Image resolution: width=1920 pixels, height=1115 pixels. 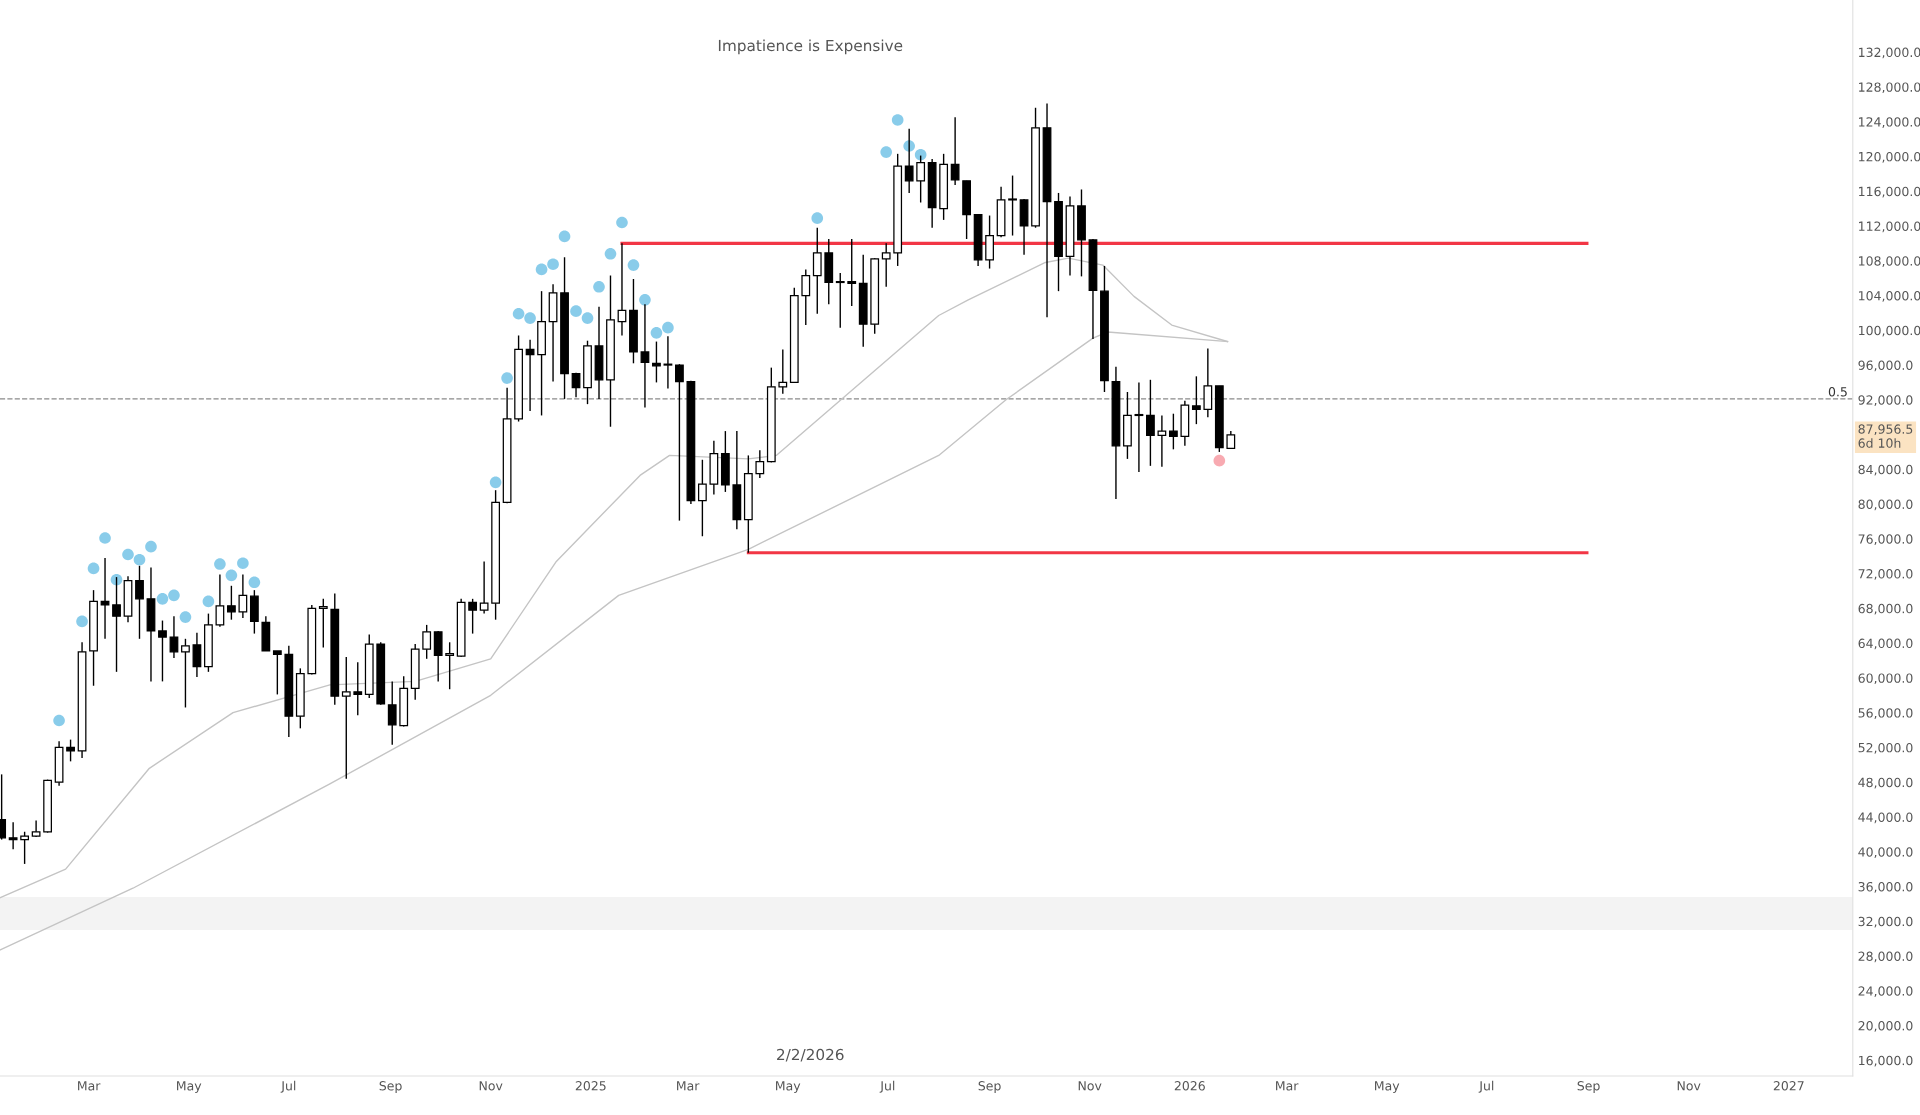 What do you see at coordinates (1788, 1086) in the screenshot?
I see `x-tick-label: 2027` at bounding box center [1788, 1086].